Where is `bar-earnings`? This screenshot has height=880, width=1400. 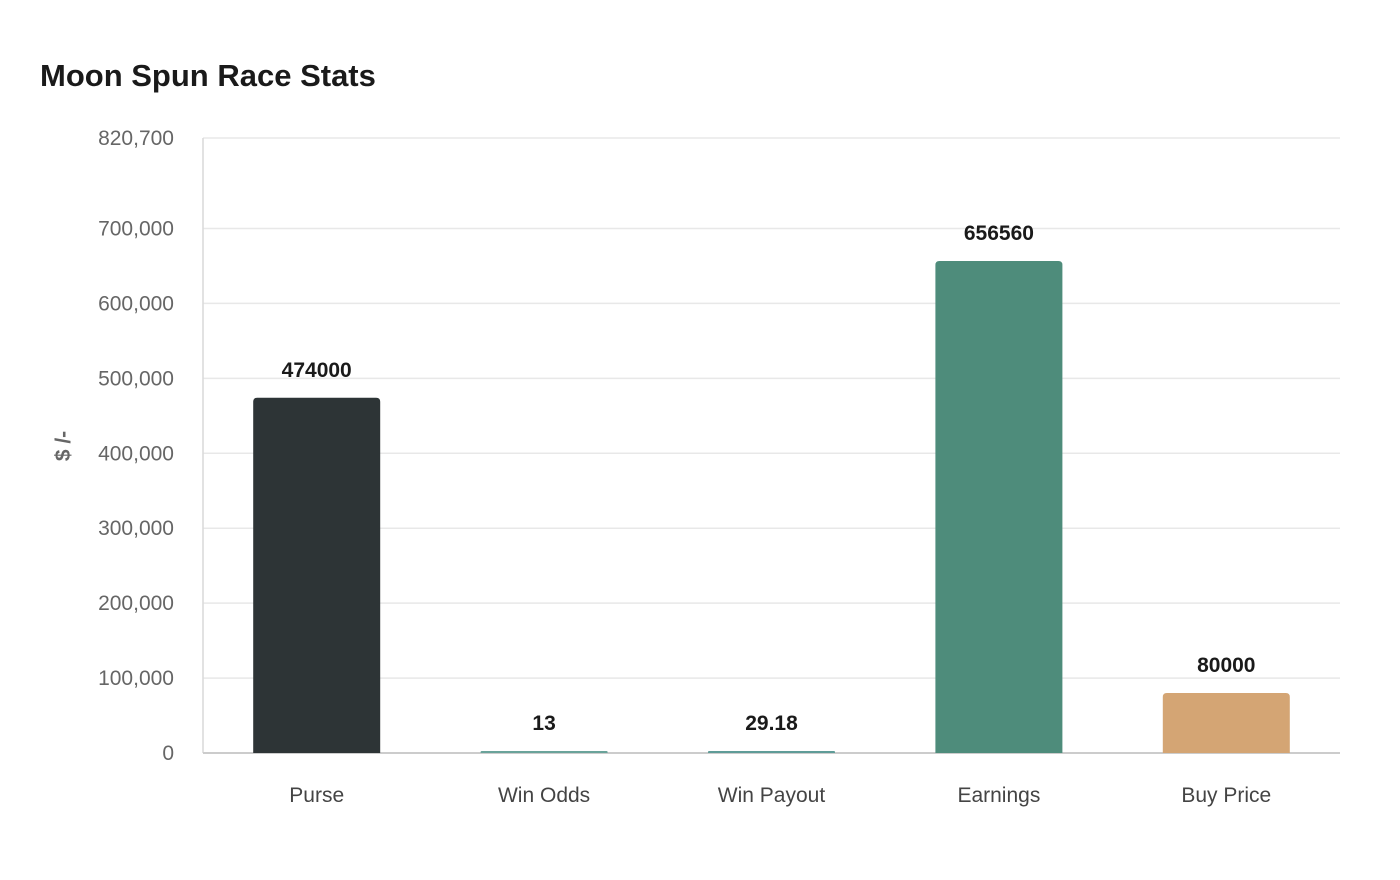
bar-earnings is located at coordinates (999, 507).